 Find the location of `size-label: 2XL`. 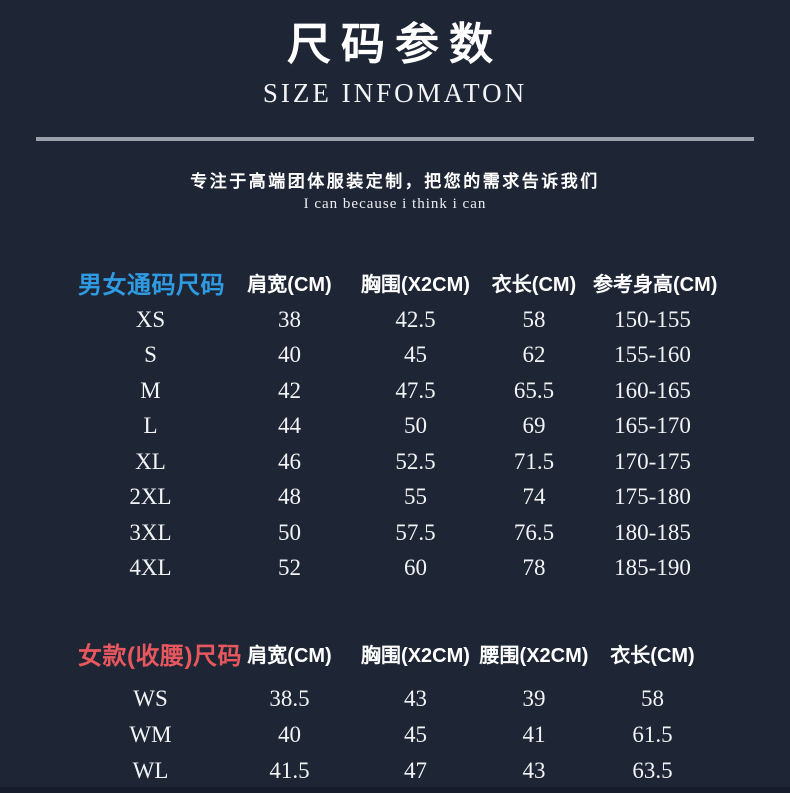

size-label: 2XL is located at coordinates (150, 497).